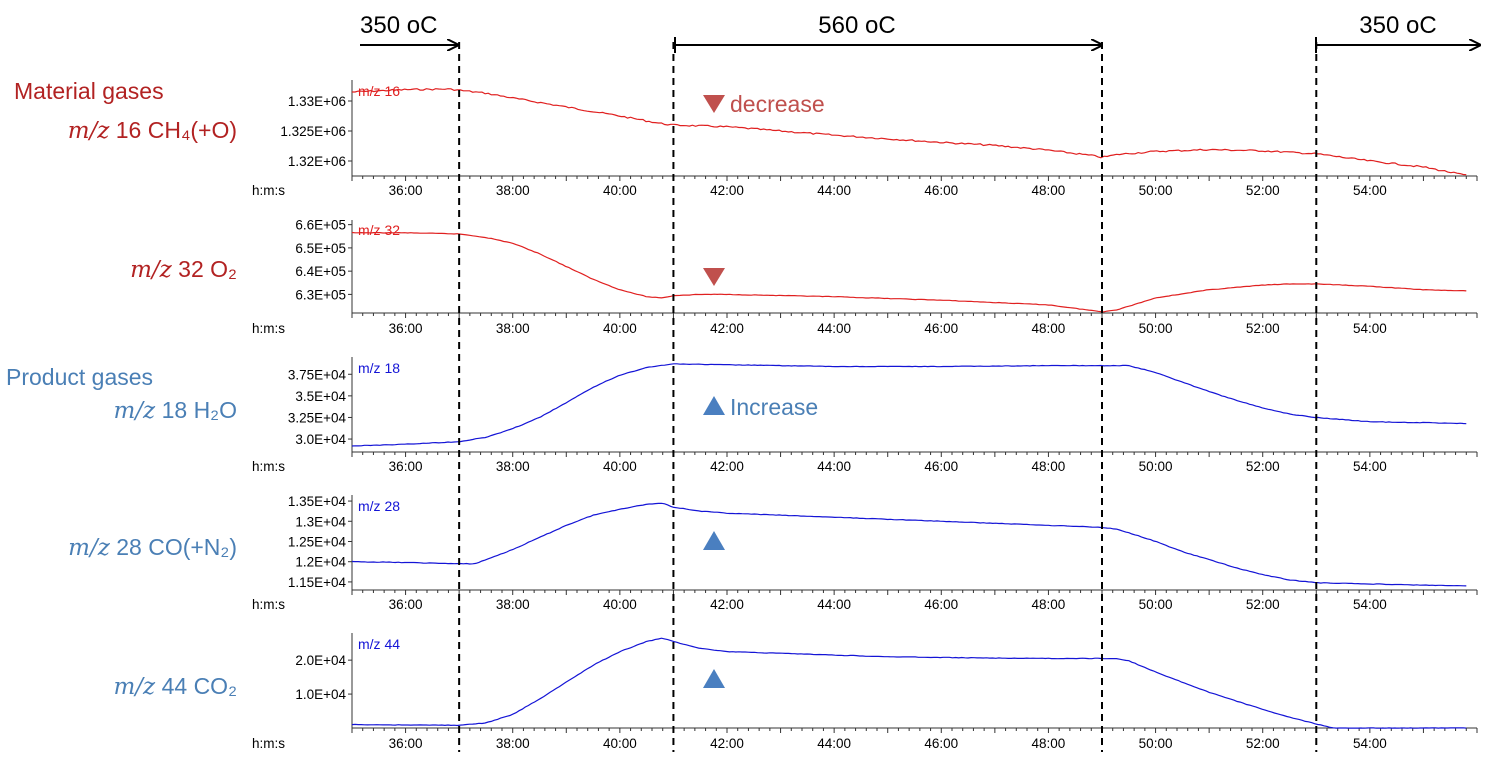  What do you see at coordinates (176, 410) in the screenshot?
I see `species-label-m18: m/z 18 H₂O` at bounding box center [176, 410].